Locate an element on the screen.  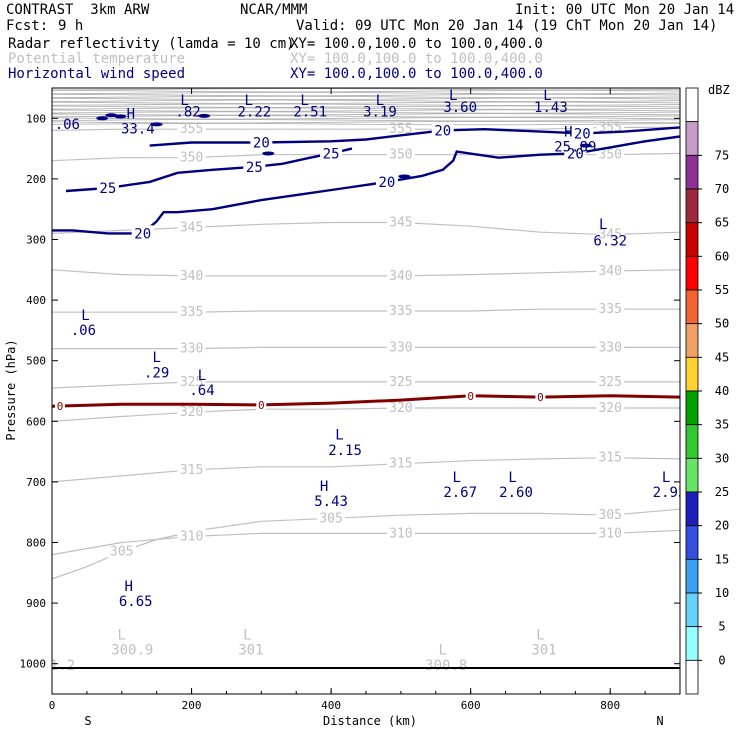
y-axis-label: Pressure (hPa) is located at coordinates (11, 389).